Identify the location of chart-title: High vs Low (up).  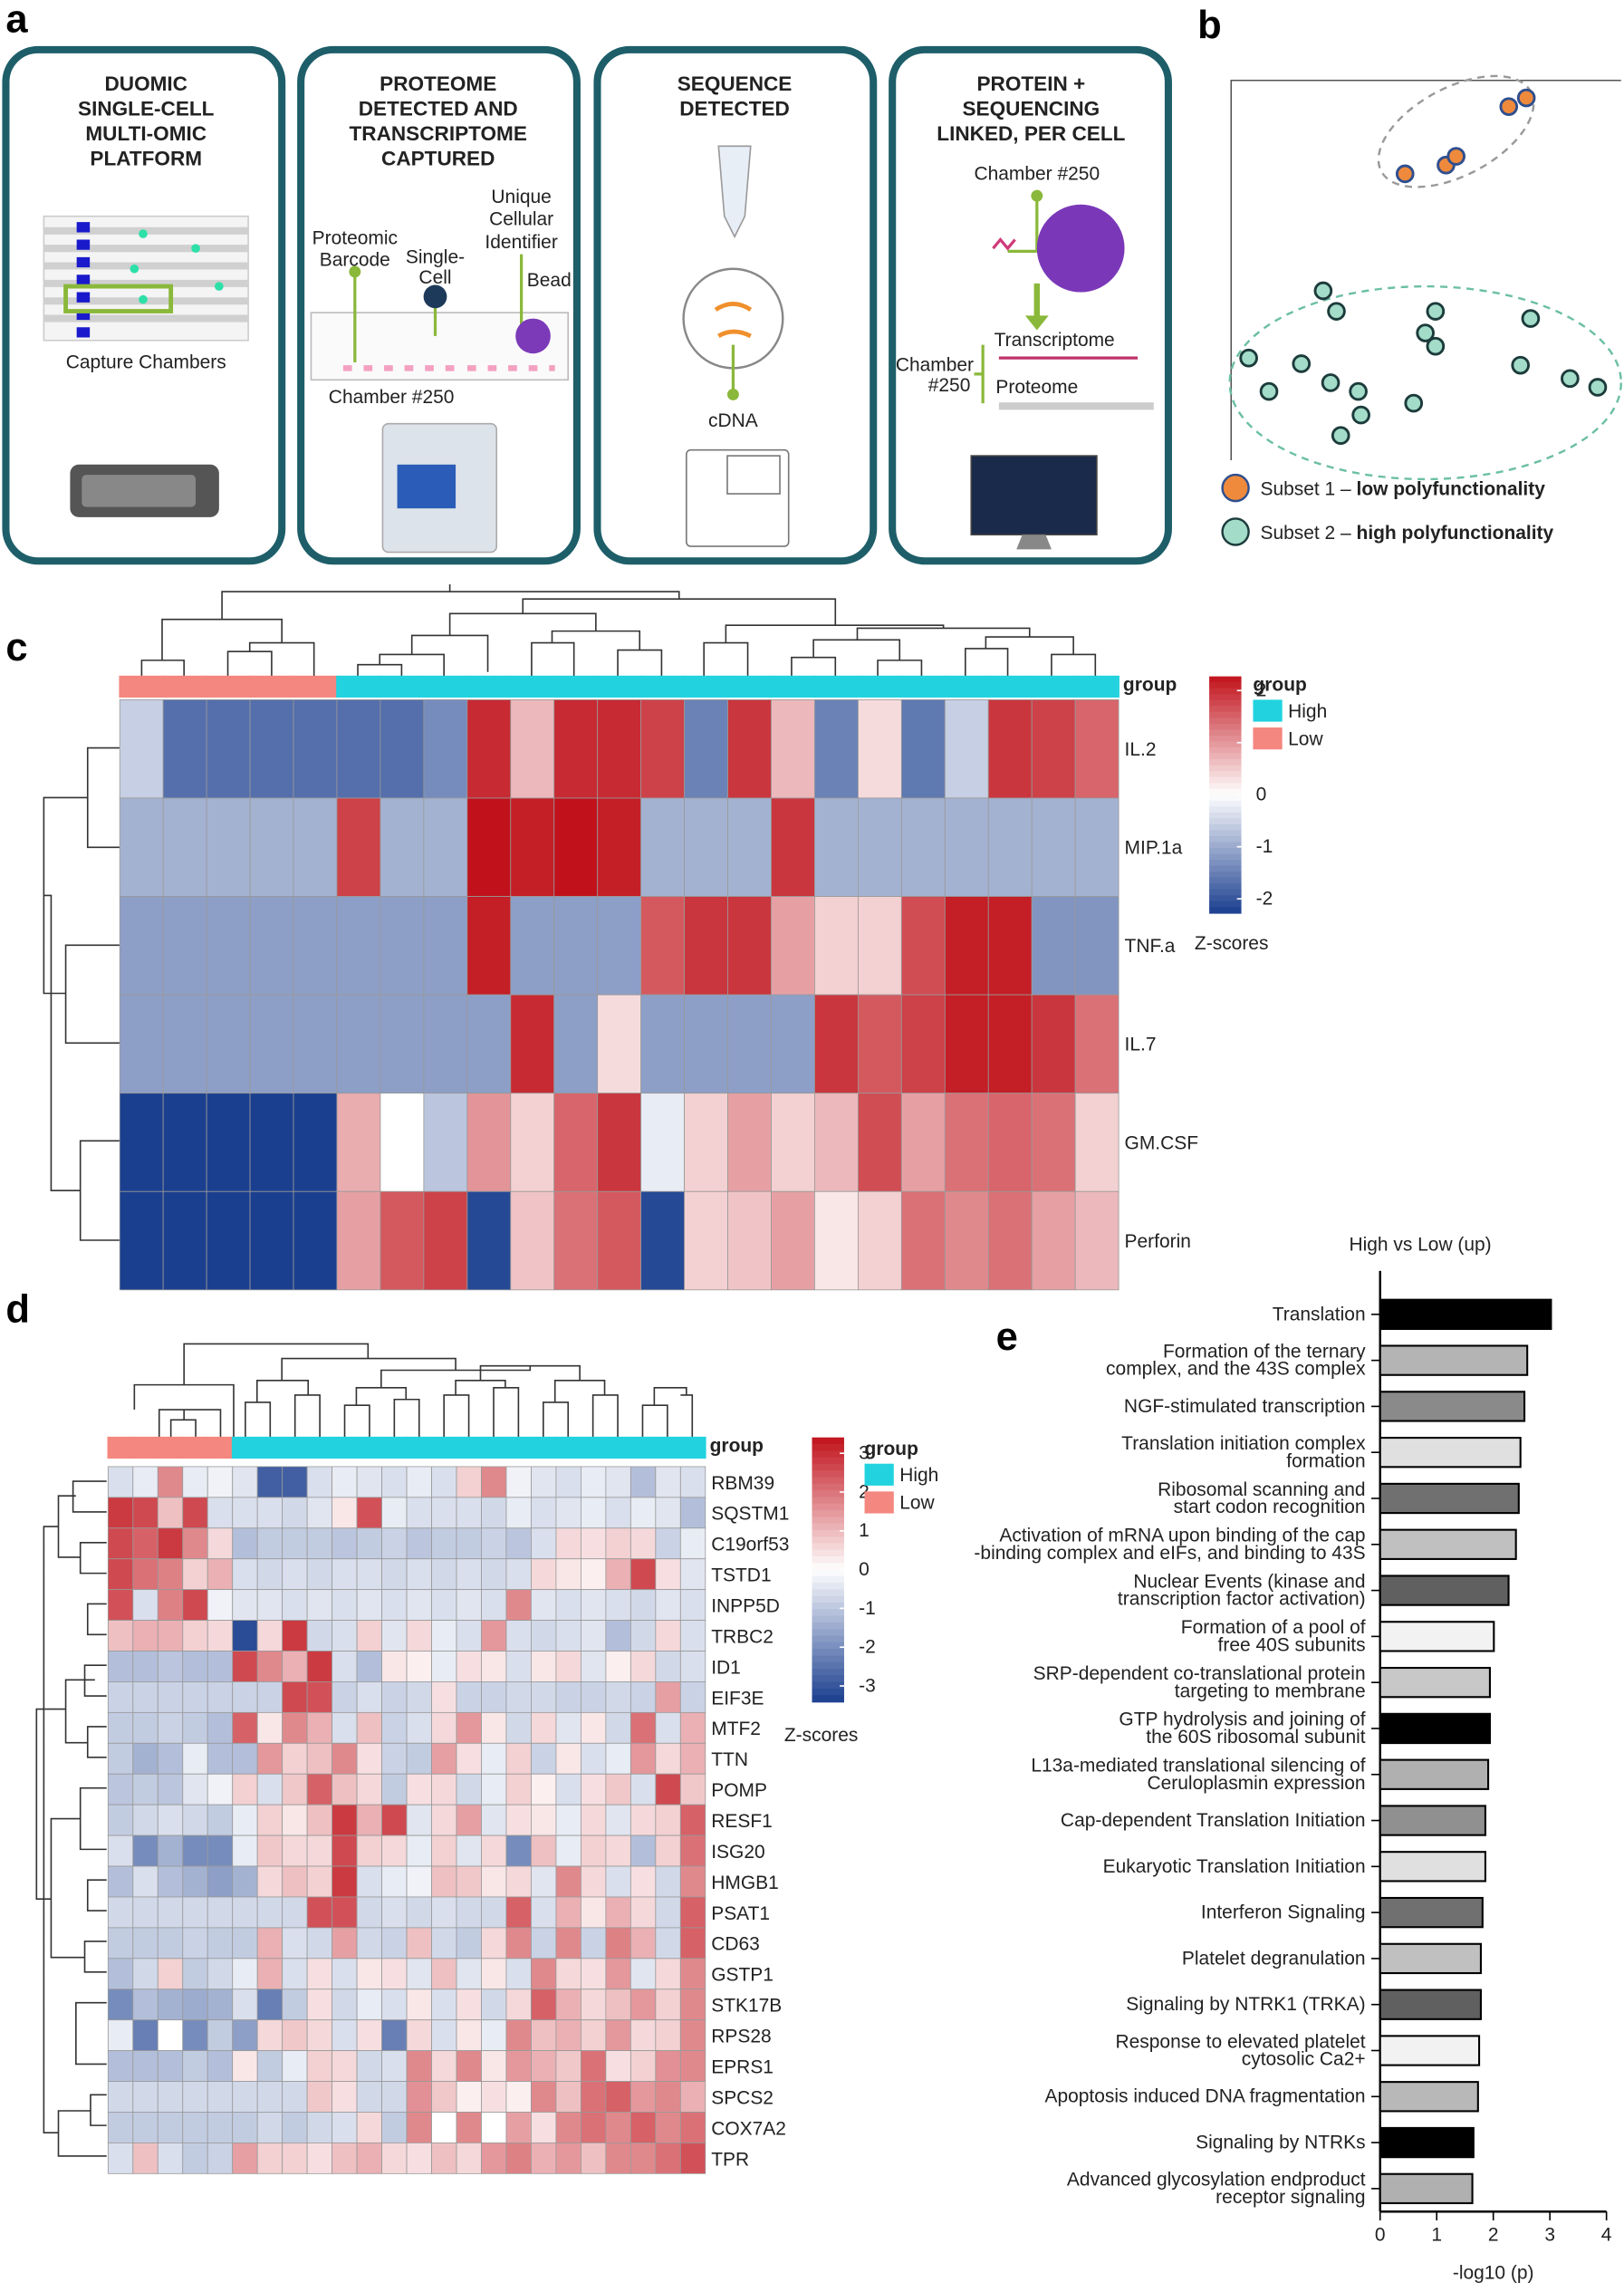
(1420, 1244).